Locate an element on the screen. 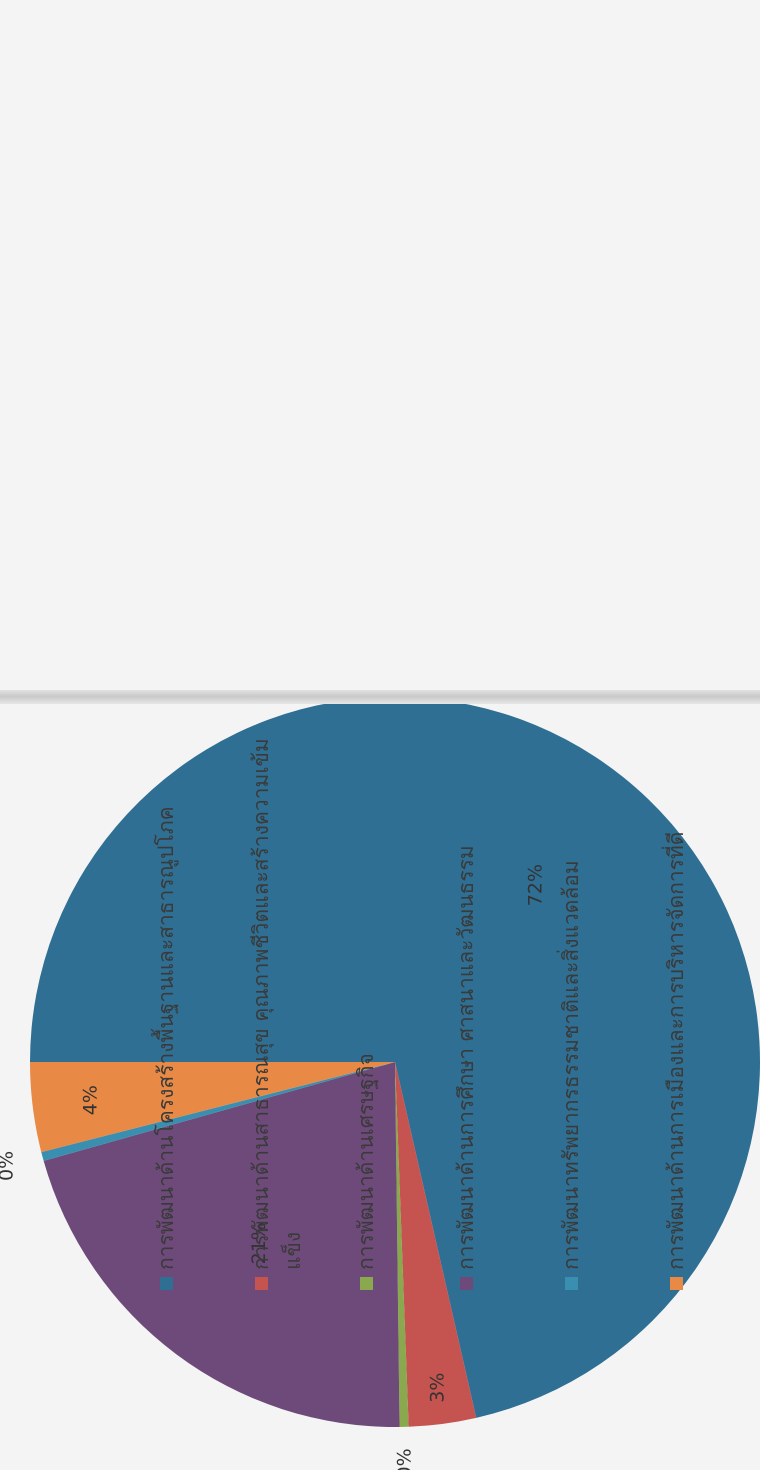 The image size is (760, 1470). legend-label: การพัฒนาด้านการศึกษา ศาสนาและวัฒนธรรม is located at coordinates (466, 1057).